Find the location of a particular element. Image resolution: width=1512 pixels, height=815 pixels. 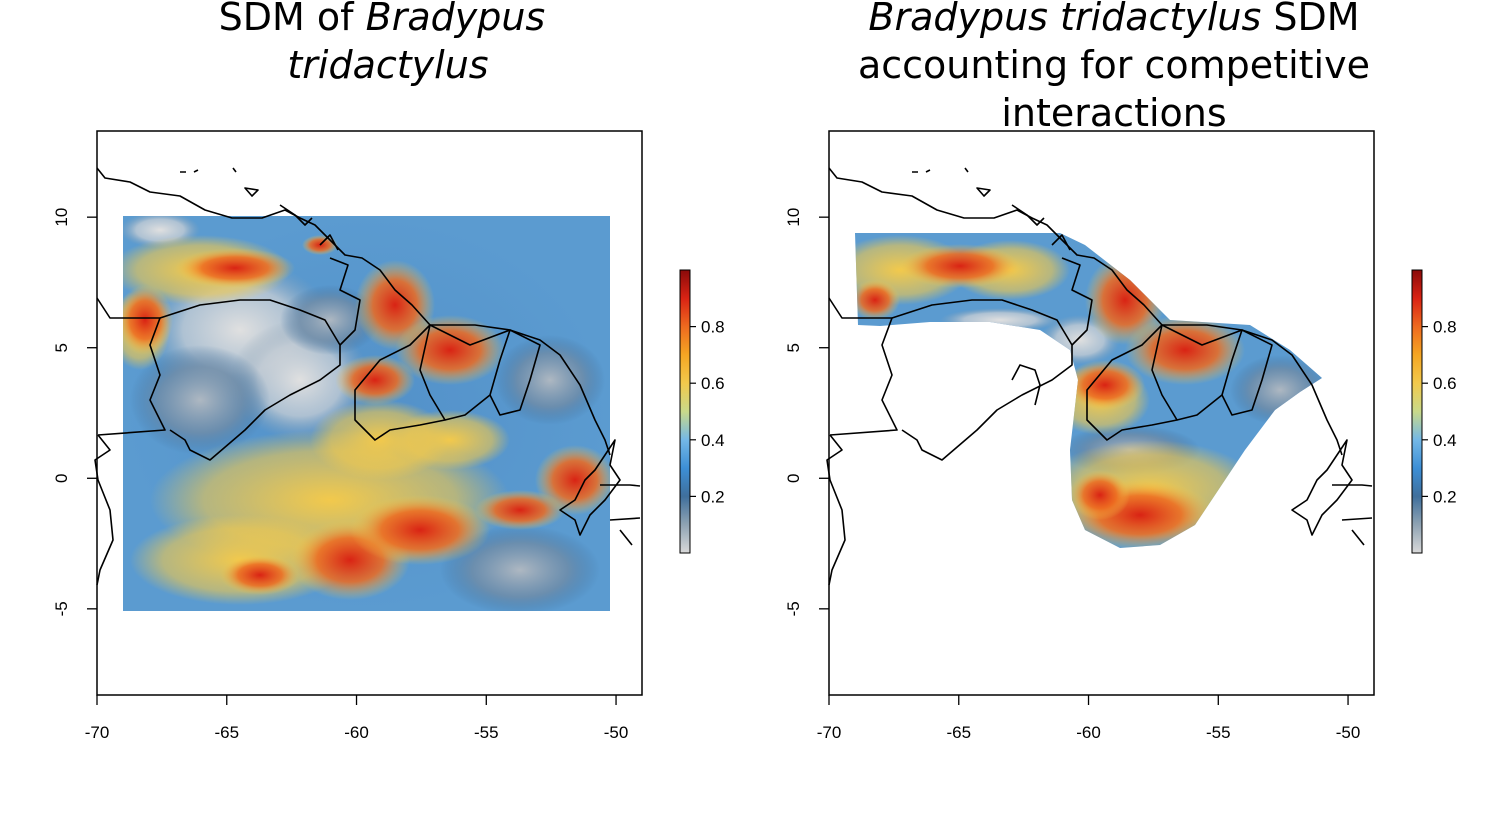

left-colorbar: 0.8 0.6 0.4 0.2 is located at coordinates (702, 411).